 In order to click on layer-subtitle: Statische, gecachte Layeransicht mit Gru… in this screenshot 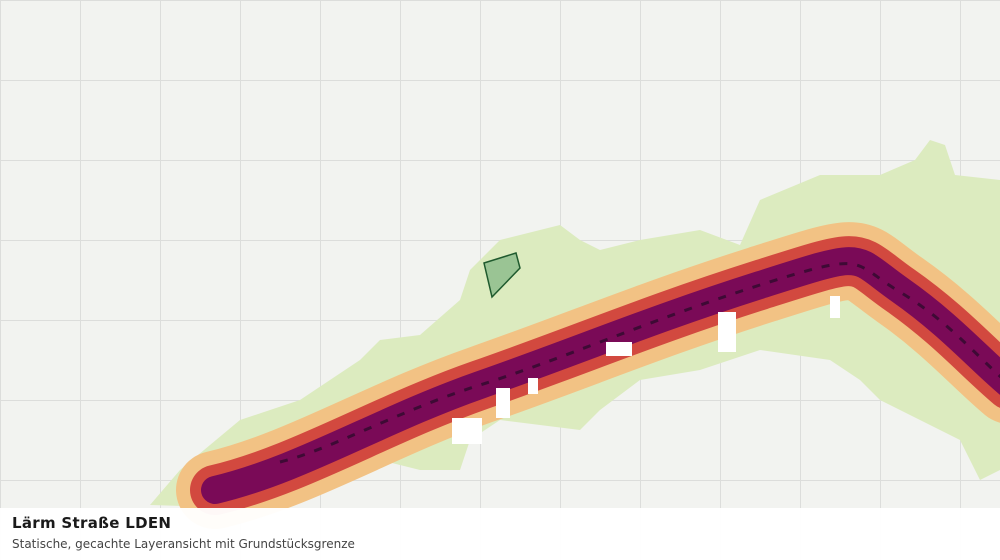, I will do `click(183, 544)`.